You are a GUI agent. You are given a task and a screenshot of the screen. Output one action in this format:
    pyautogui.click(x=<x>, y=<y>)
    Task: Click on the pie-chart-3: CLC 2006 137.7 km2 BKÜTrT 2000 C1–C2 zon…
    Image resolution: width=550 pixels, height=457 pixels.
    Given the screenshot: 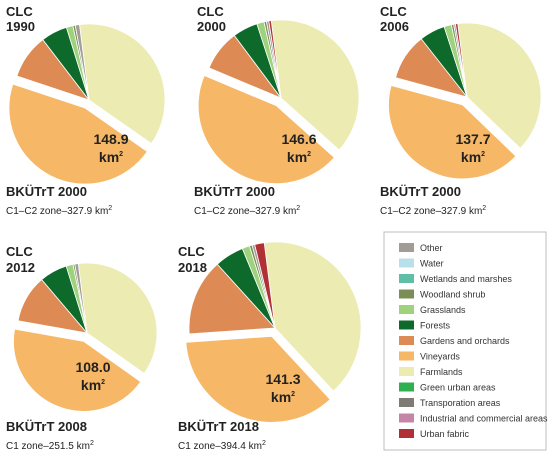 What is the action you would take?
    pyautogui.click(x=461, y=110)
    